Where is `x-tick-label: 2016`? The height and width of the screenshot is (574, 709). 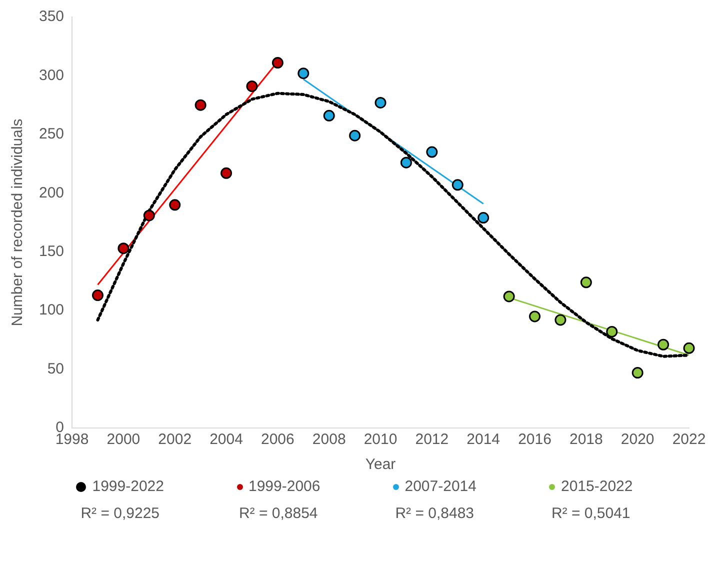 x-tick-label: 2016 is located at coordinates (535, 439).